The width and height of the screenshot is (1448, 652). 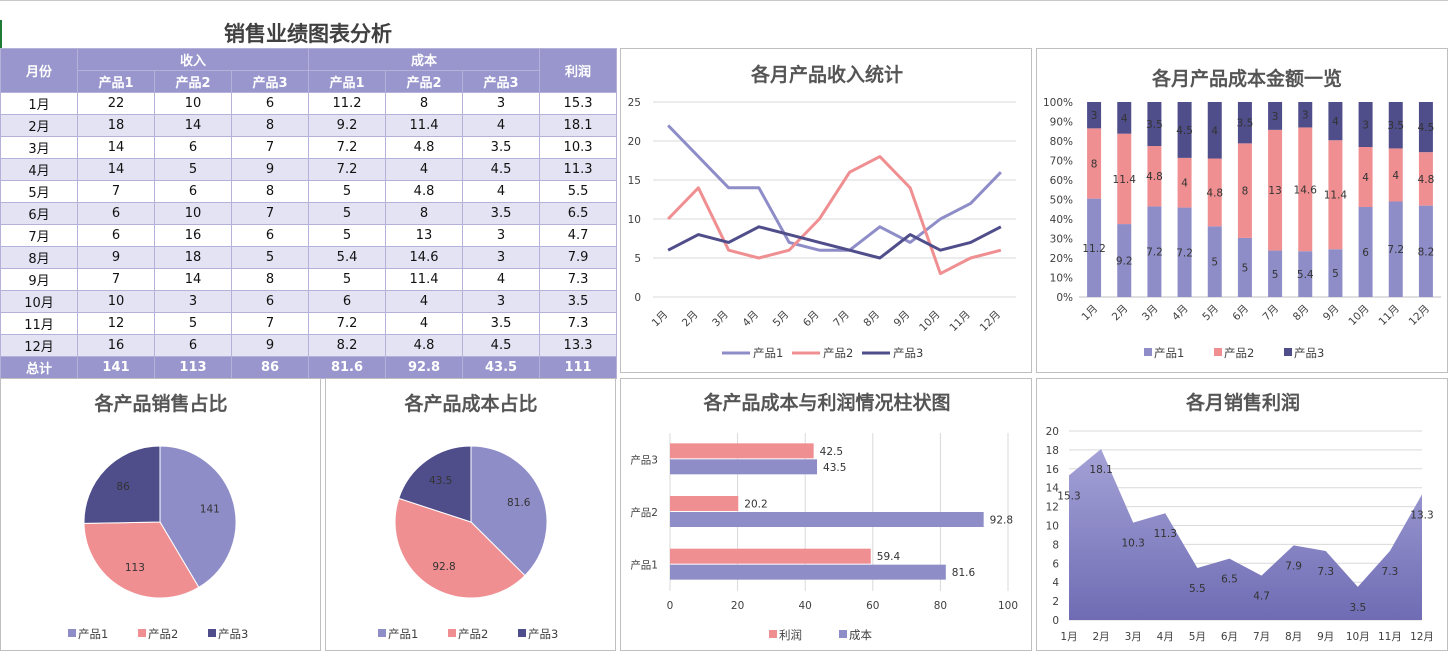 What do you see at coordinates (578, 345) in the screenshot?
I see `table-cell: 13.3` at bounding box center [578, 345].